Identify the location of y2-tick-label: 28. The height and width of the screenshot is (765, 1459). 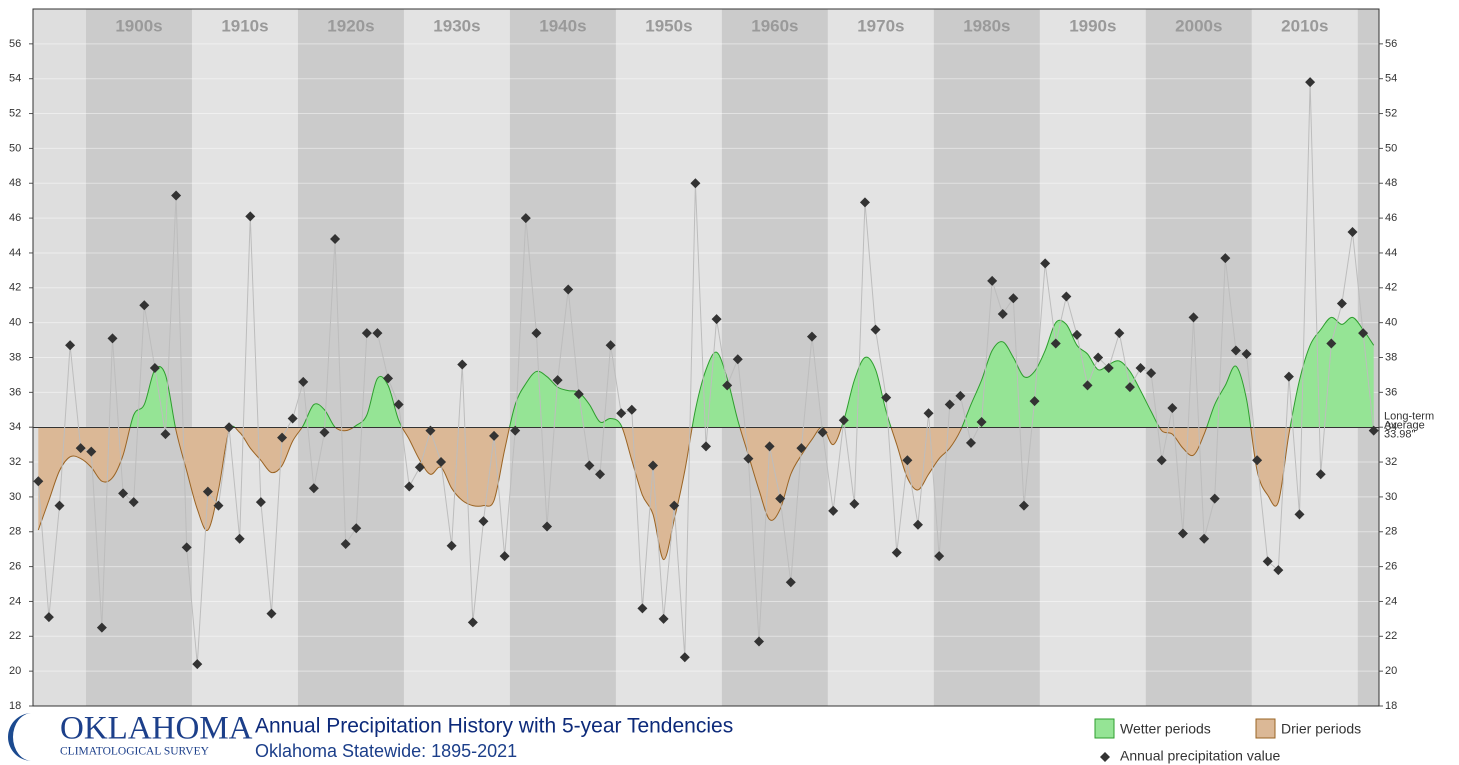
(1391, 532).